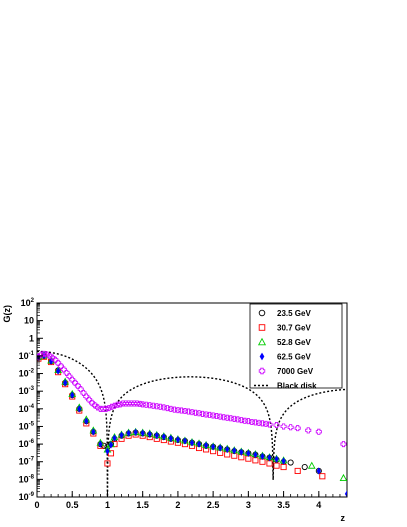 This screenshot has height=527, width=407. What do you see at coordinates (36, 505) in the screenshot?
I see `x-tick-label: 0` at bounding box center [36, 505].